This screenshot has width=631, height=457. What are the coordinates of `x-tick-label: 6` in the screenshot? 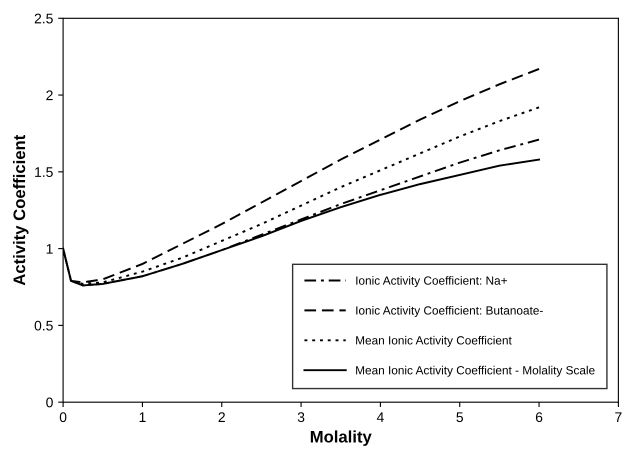 It's located at (539, 417).